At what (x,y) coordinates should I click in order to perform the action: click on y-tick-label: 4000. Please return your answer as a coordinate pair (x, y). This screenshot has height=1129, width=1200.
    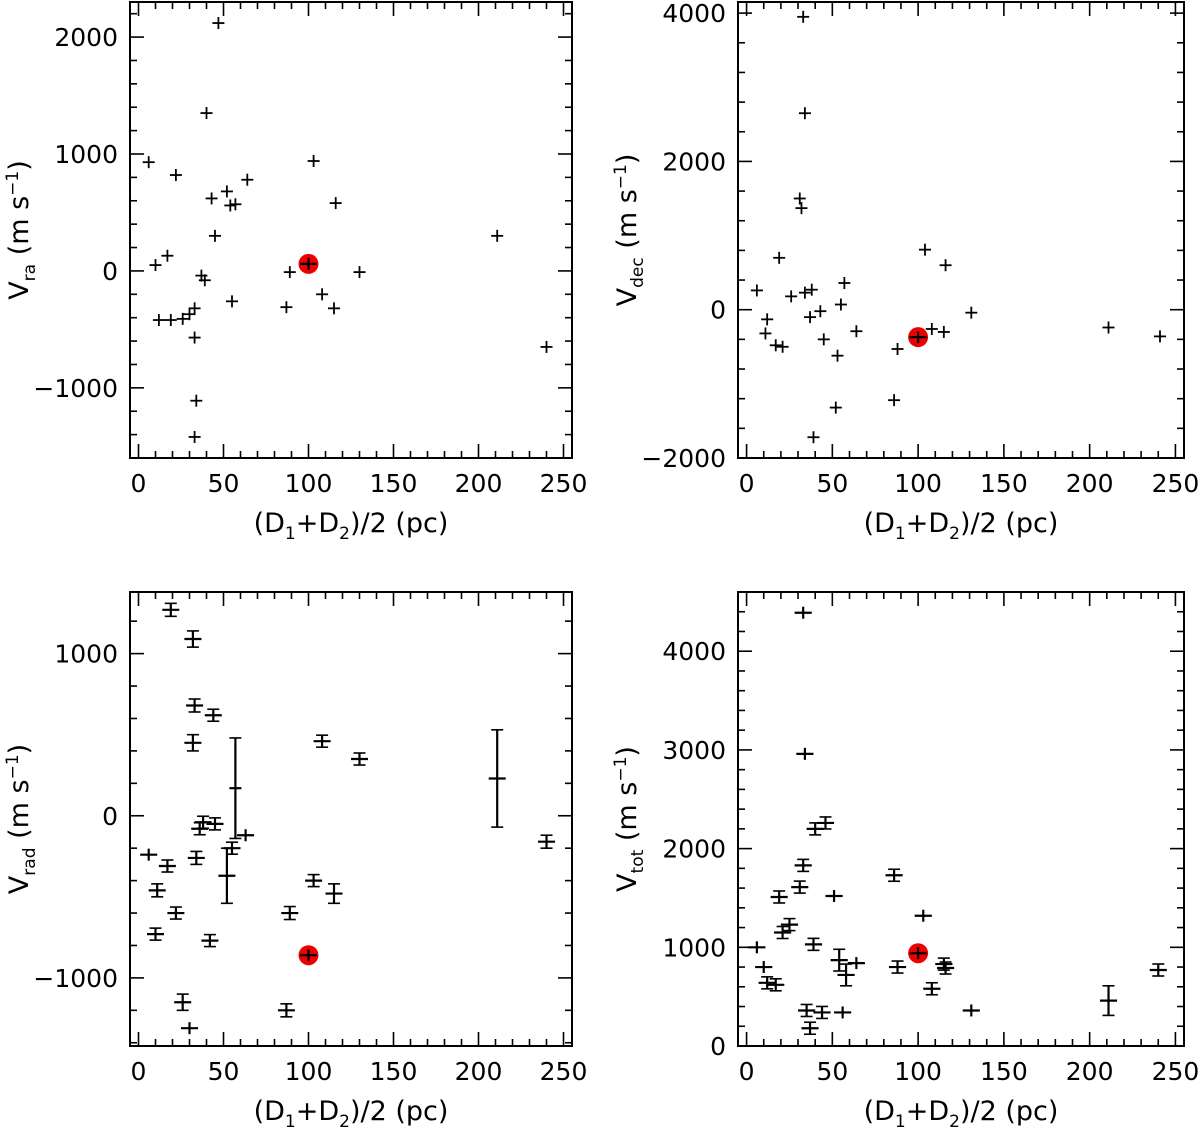
    Looking at the image, I should click on (694, 651).